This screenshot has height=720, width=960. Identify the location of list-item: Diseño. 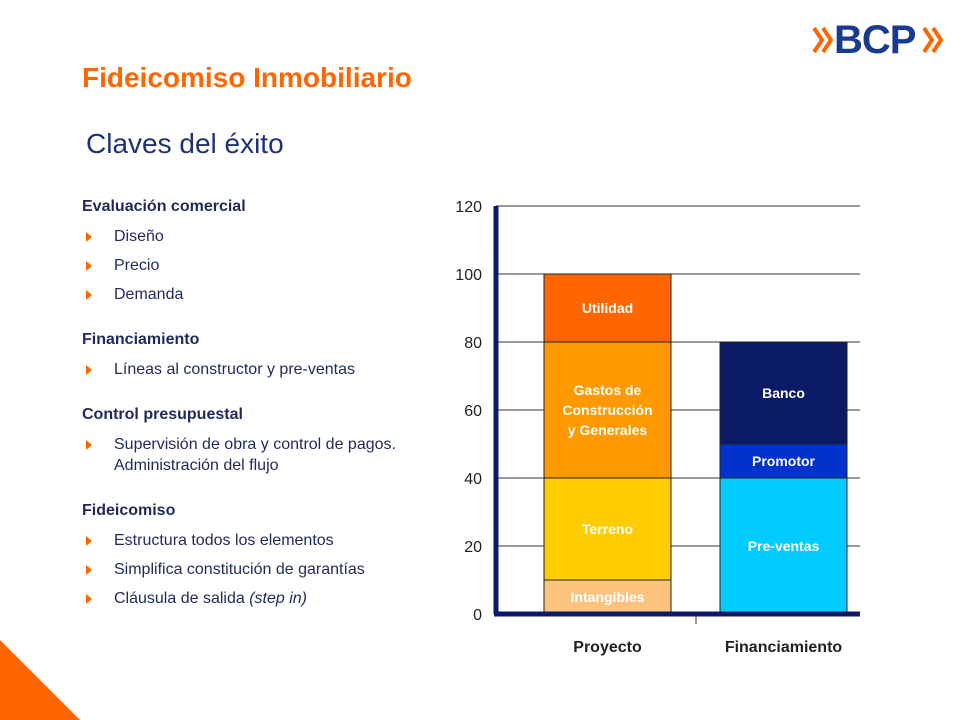
(252, 236).